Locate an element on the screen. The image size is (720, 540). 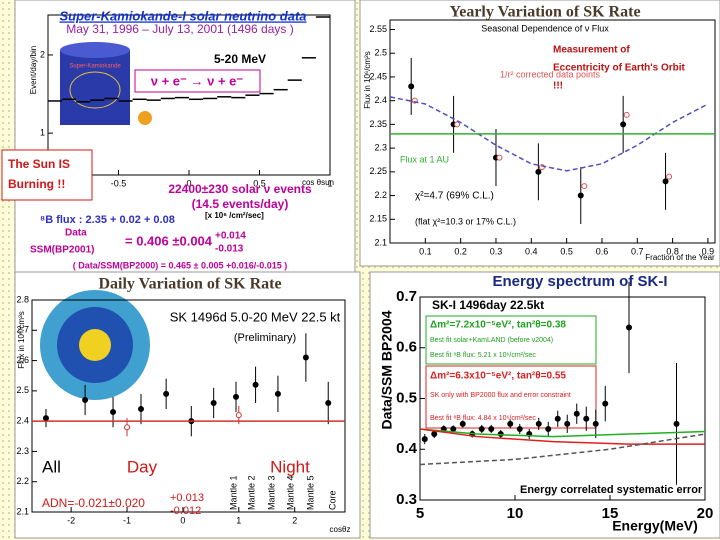
x-tick-label: 0.4 is located at coordinates (531, 252).